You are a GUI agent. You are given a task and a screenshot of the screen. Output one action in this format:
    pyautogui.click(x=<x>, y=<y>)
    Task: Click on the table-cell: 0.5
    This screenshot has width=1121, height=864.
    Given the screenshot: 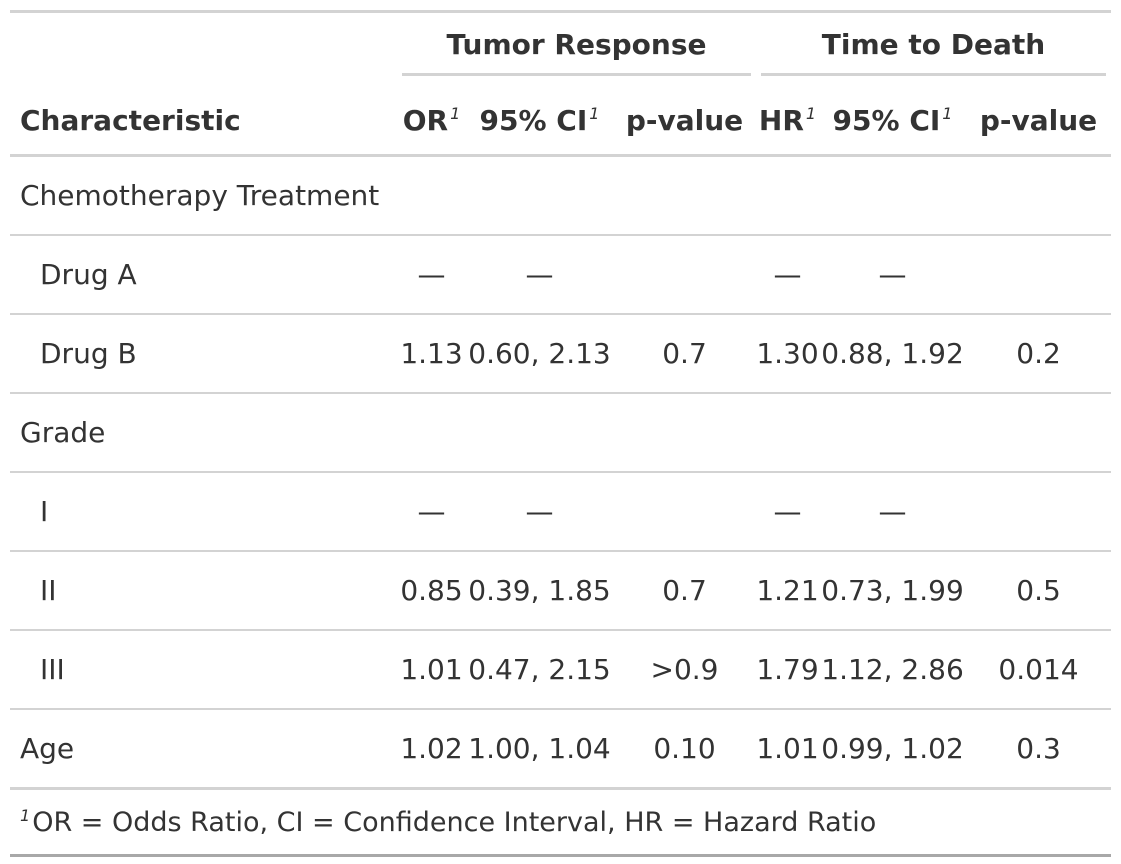 What is the action you would take?
    pyautogui.click(x=1039, y=591)
    